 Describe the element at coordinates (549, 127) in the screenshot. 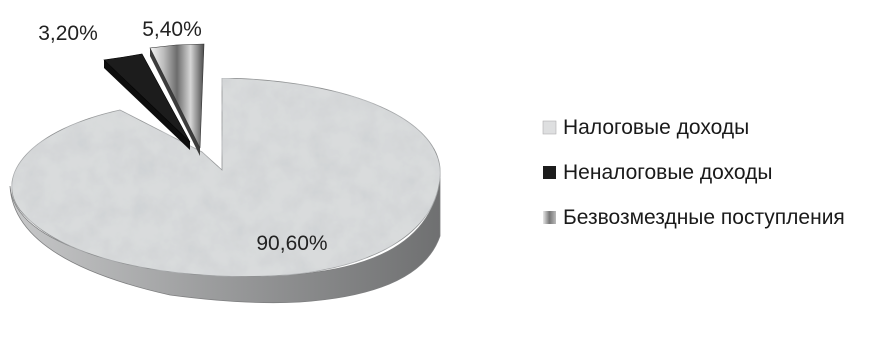

I see `legend-swatch-nalogovye` at that location.